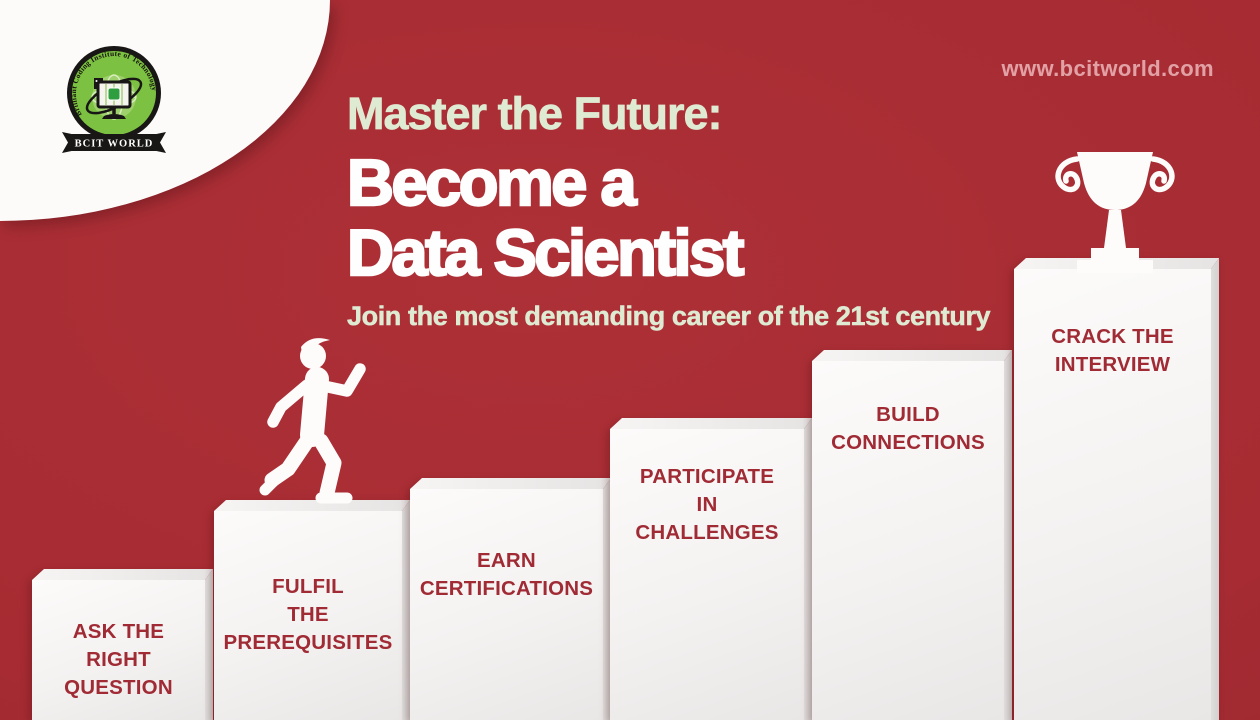 The height and width of the screenshot is (720, 1260). I want to click on headline-title-line1: Become a, so click(492, 182).